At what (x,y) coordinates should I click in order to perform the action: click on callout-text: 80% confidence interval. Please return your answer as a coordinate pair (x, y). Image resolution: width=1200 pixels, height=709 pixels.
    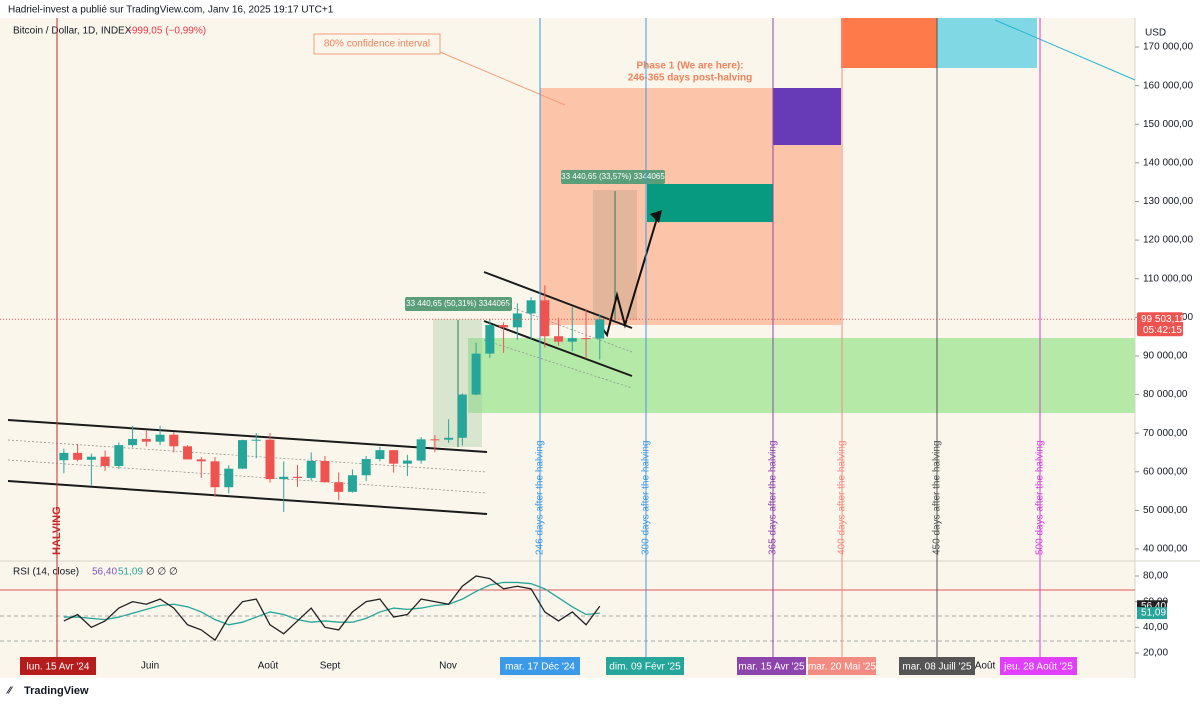
    Looking at the image, I should click on (377, 44).